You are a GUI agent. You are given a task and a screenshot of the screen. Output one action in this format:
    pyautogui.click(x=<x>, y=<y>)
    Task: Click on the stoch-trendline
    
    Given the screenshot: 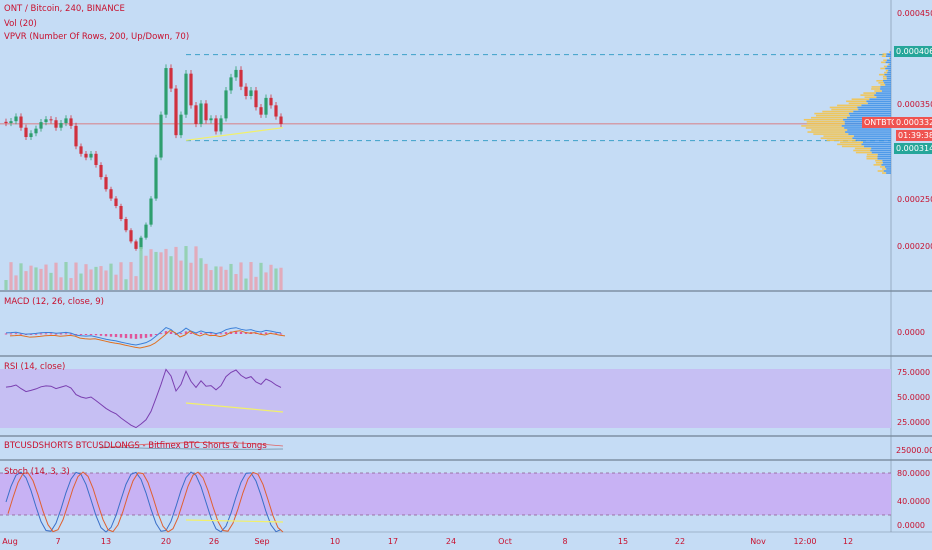 What is the action you would take?
    pyautogui.click(x=234, y=521)
    